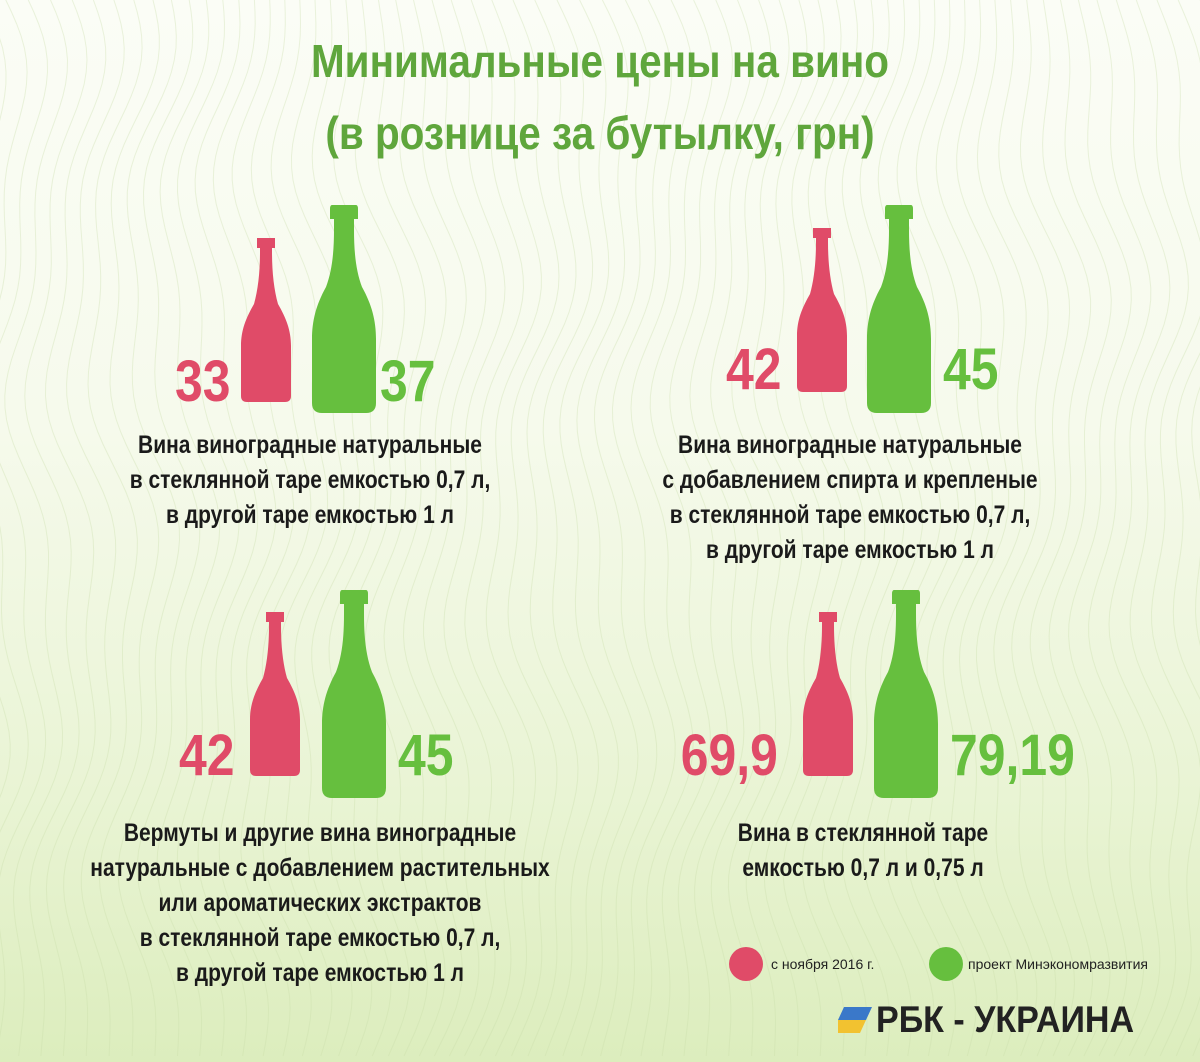  Describe the element at coordinates (207, 755) in the screenshot. I see `panel-3-value-2016: 42` at that location.